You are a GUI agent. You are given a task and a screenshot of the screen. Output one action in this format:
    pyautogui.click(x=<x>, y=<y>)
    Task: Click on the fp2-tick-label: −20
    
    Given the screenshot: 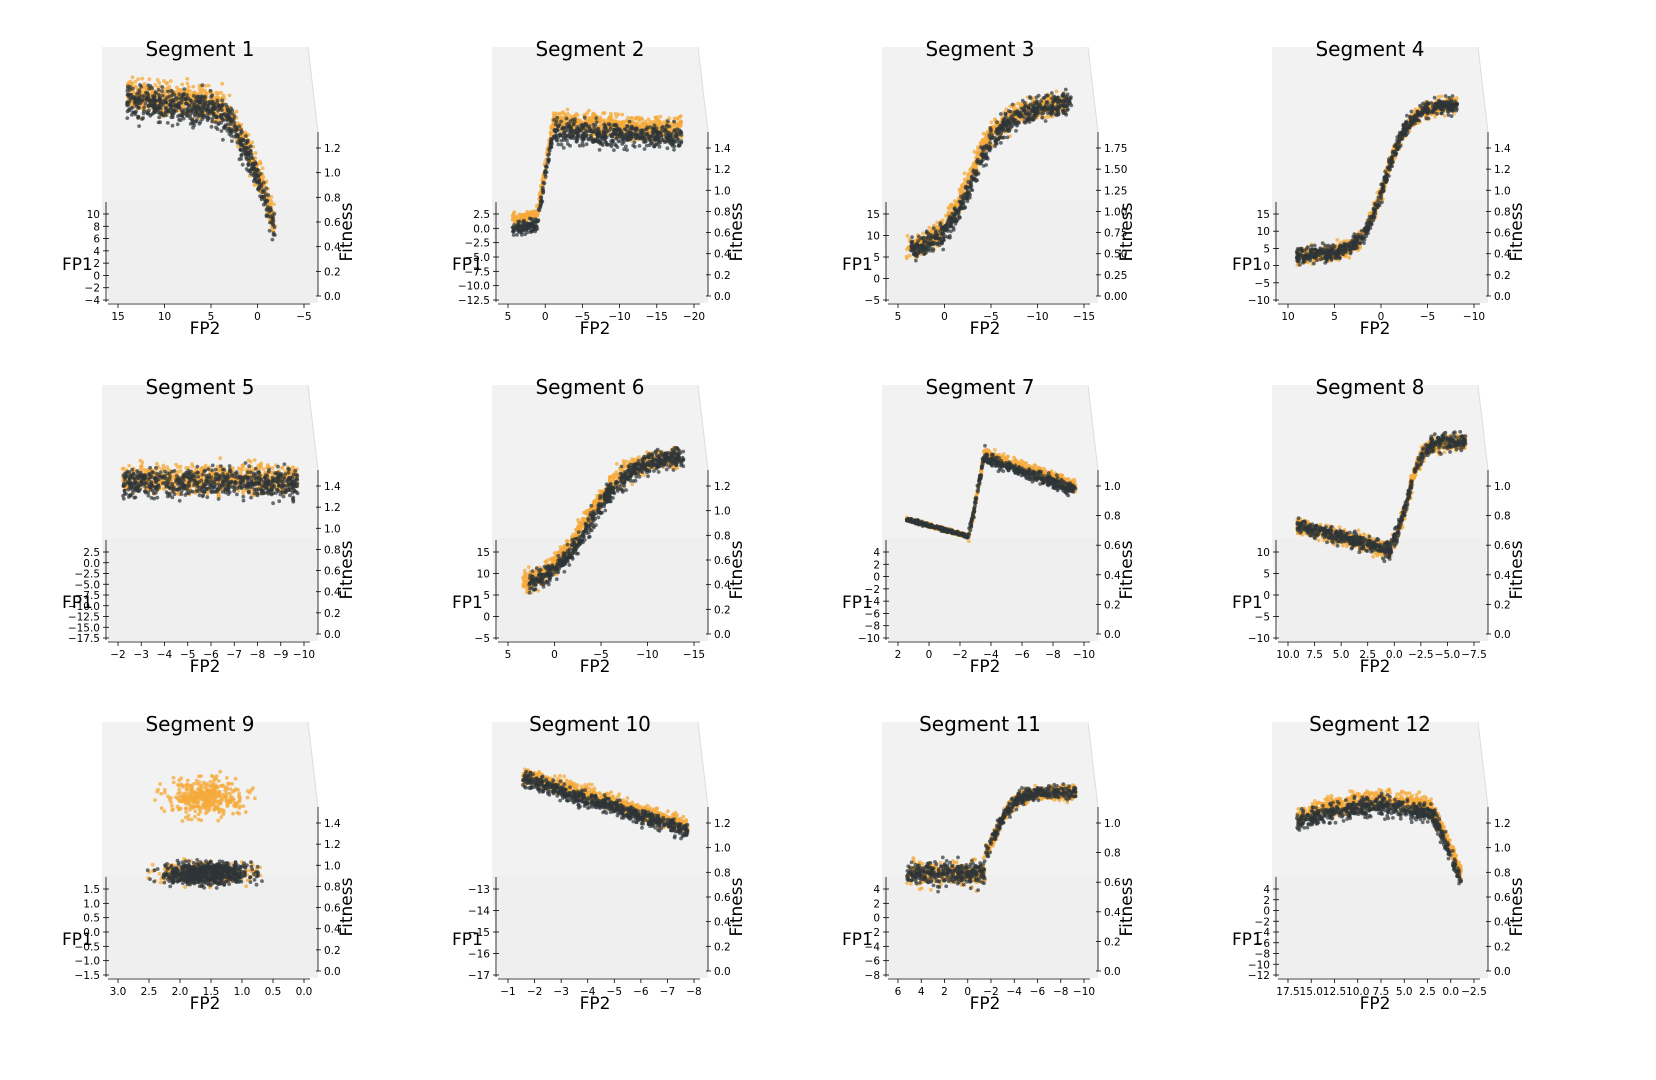 What is the action you would take?
    pyautogui.click(x=694, y=317)
    